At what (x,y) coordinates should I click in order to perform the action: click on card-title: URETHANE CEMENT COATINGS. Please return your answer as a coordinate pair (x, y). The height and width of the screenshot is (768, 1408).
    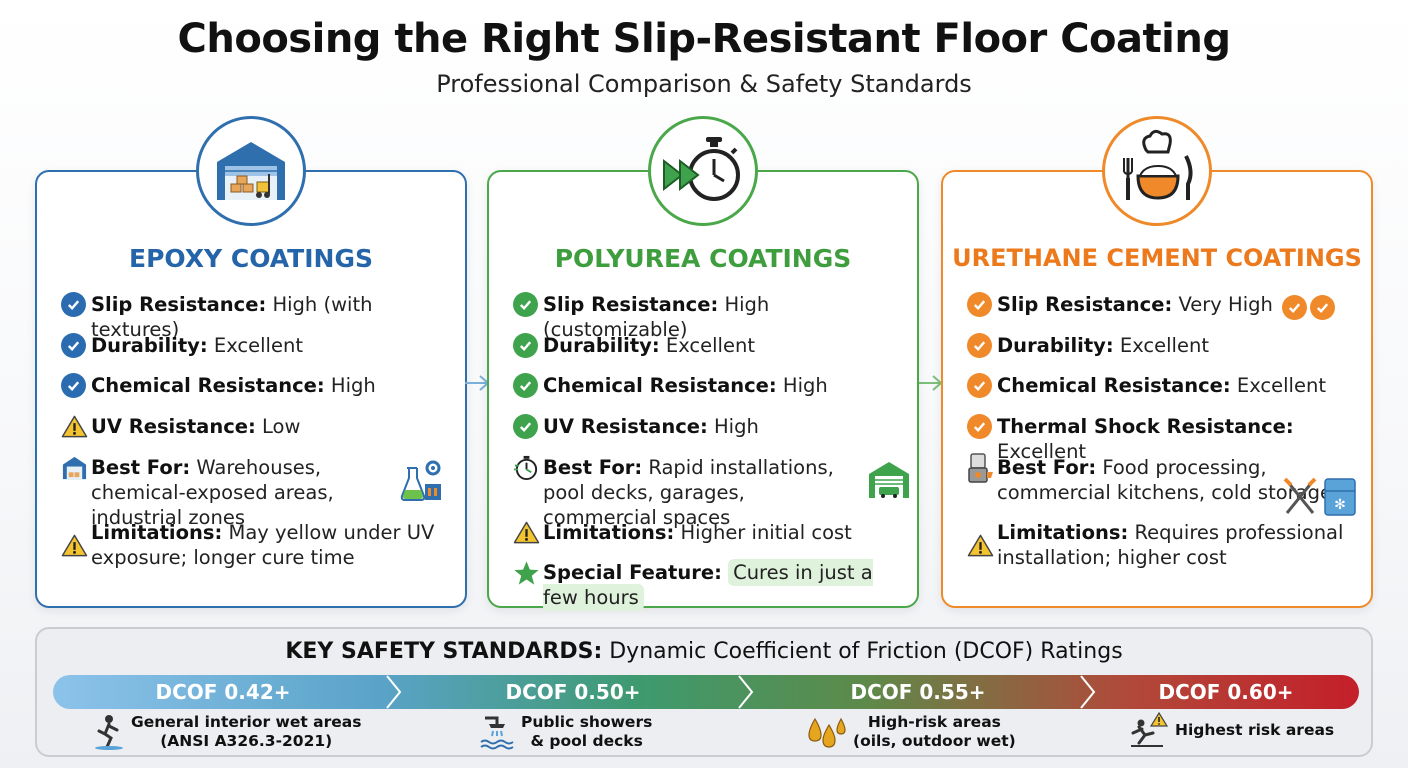
    Looking at the image, I should click on (1157, 258).